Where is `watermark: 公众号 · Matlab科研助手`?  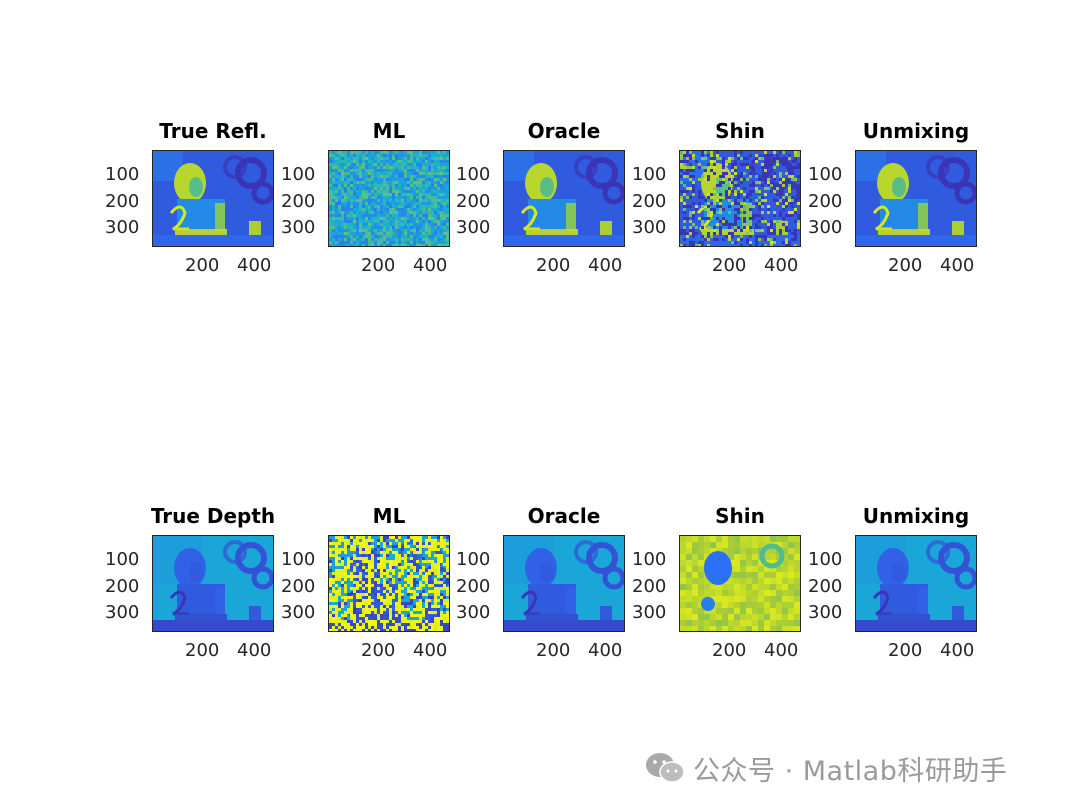 watermark: 公众号 · Matlab科研助手 is located at coordinates (826, 768).